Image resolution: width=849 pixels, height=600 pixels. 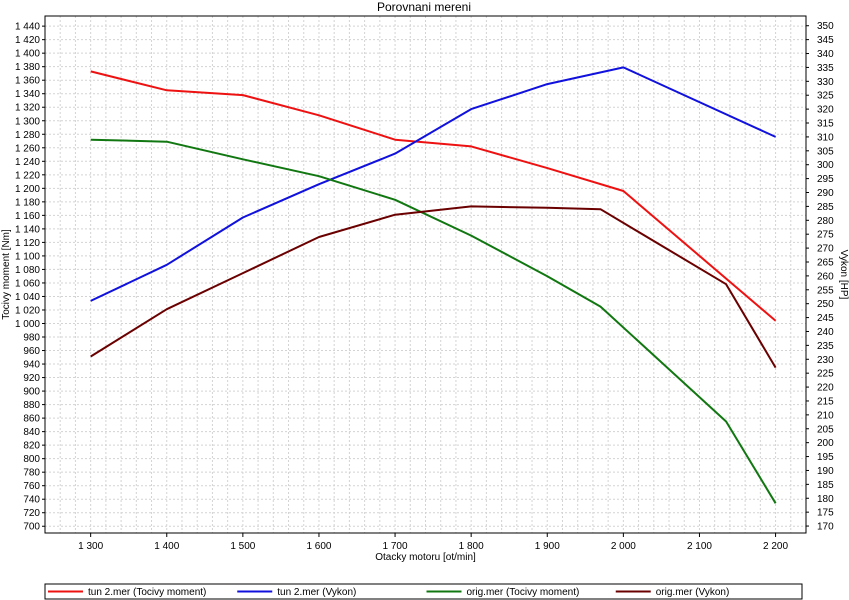 I want to click on y-tick-label: 1 040, so click(x=27, y=297).